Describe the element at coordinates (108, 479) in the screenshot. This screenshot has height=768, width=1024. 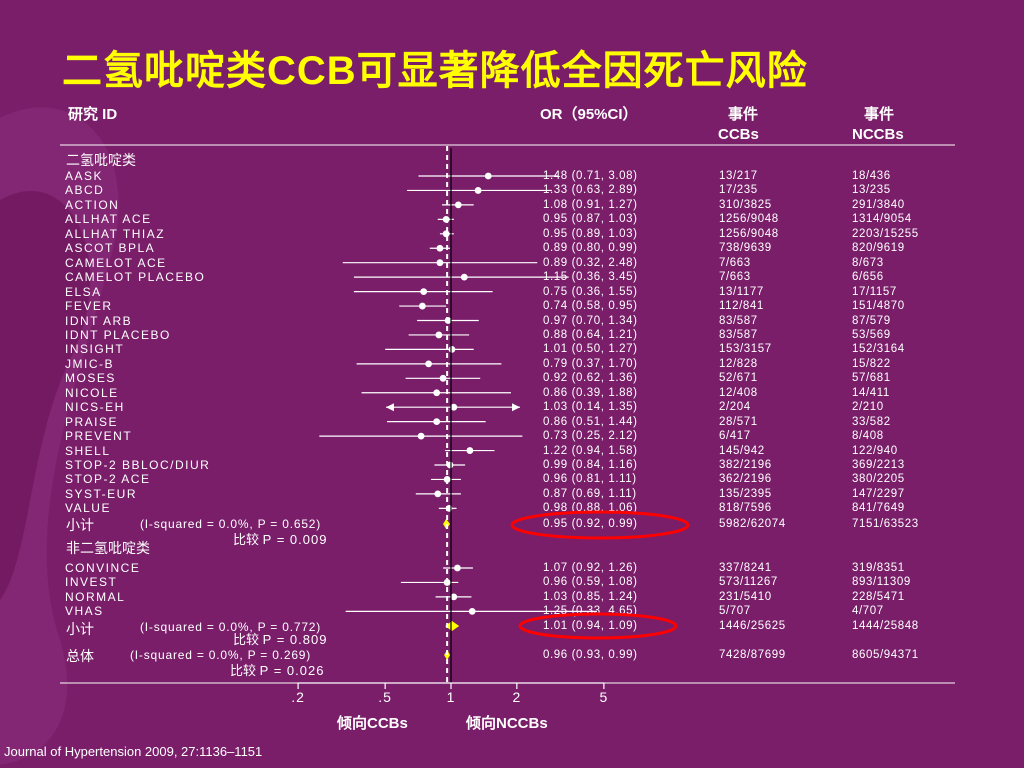
I see `dhp-22-study-label: STOP-2 ACE` at that location.